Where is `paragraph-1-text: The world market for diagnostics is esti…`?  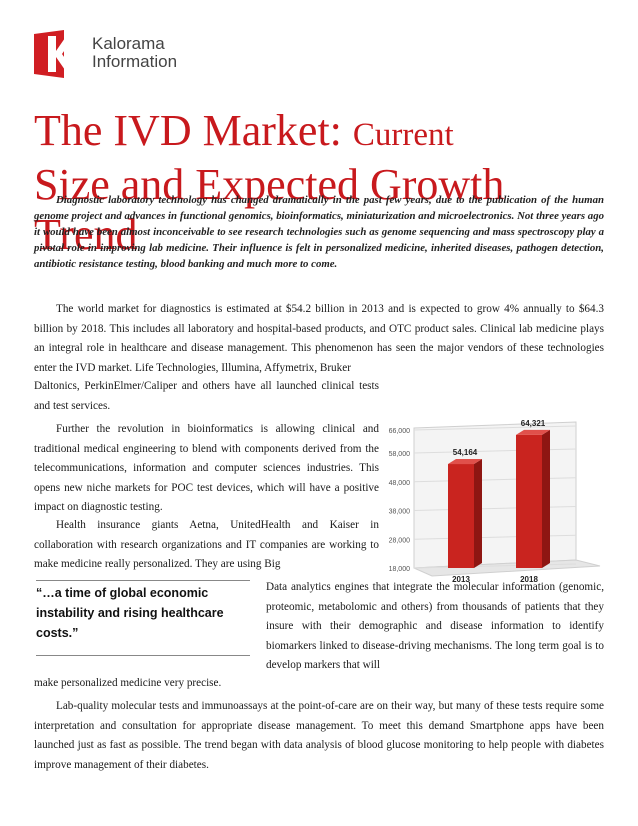
paragraph-1-text: The world market for diagnostics is esti… is located at coordinates (319, 338).